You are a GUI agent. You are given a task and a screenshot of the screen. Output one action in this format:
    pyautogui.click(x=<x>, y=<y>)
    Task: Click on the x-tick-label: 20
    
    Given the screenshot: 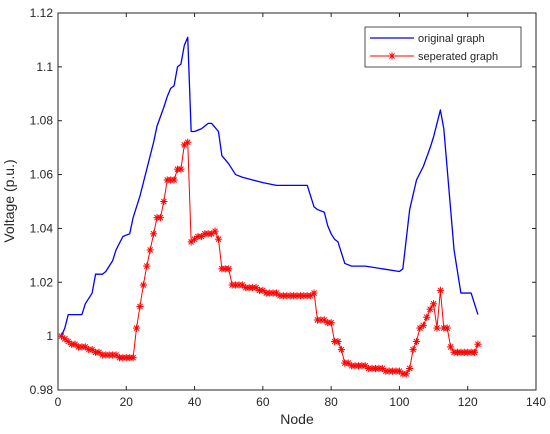 What is the action you would take?
    pyautogui.click(x=127, y=402)
    